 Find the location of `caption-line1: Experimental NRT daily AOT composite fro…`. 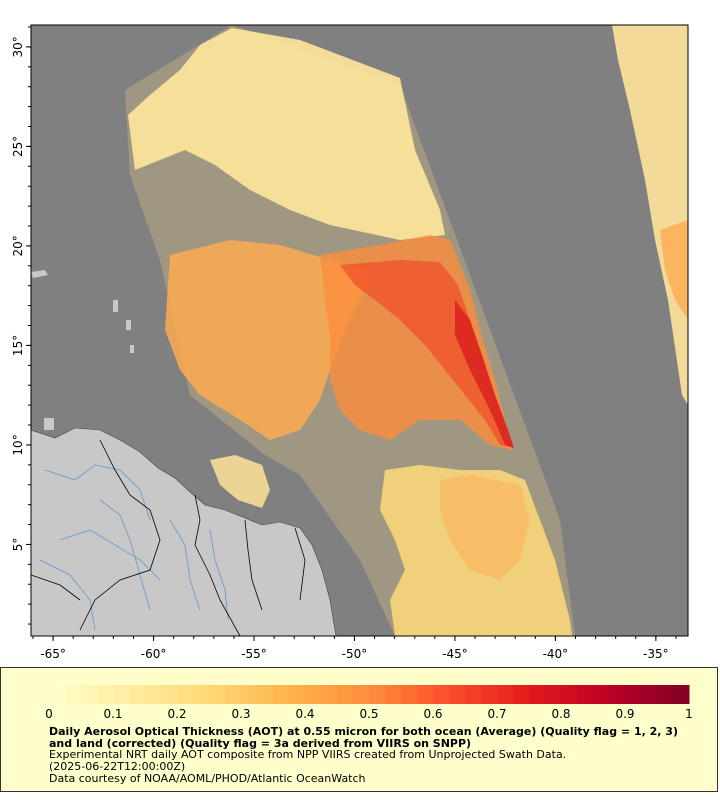

caption-line1: Experimental NRT daily AOT composite fro… is located at coordinates (308, 754).